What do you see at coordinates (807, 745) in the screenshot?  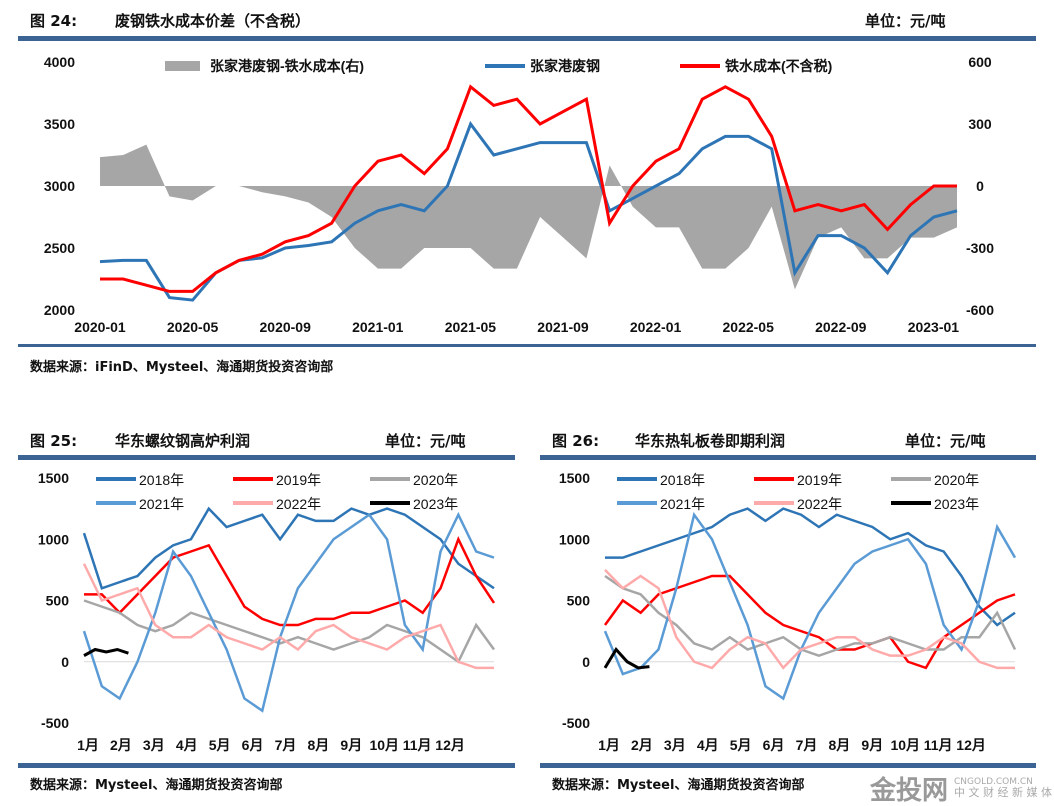 I see `fig26-x-tick-label: 7月` at bounding box center [807, 745].